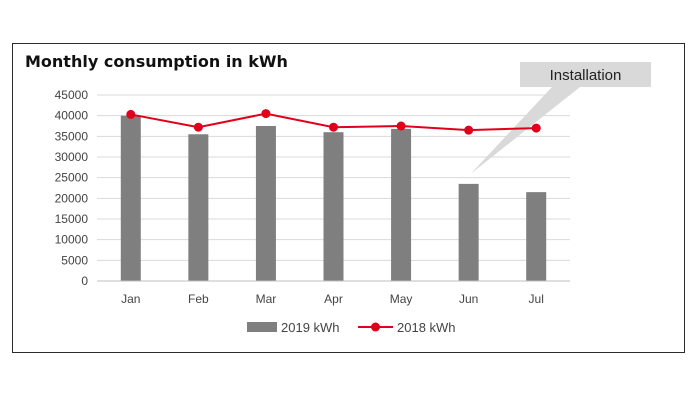 The width and height of the screenshot is (700, 400). Describe the element at coordinates (401, 204) in the screenshot. I see `bar-2019-may` at that location.